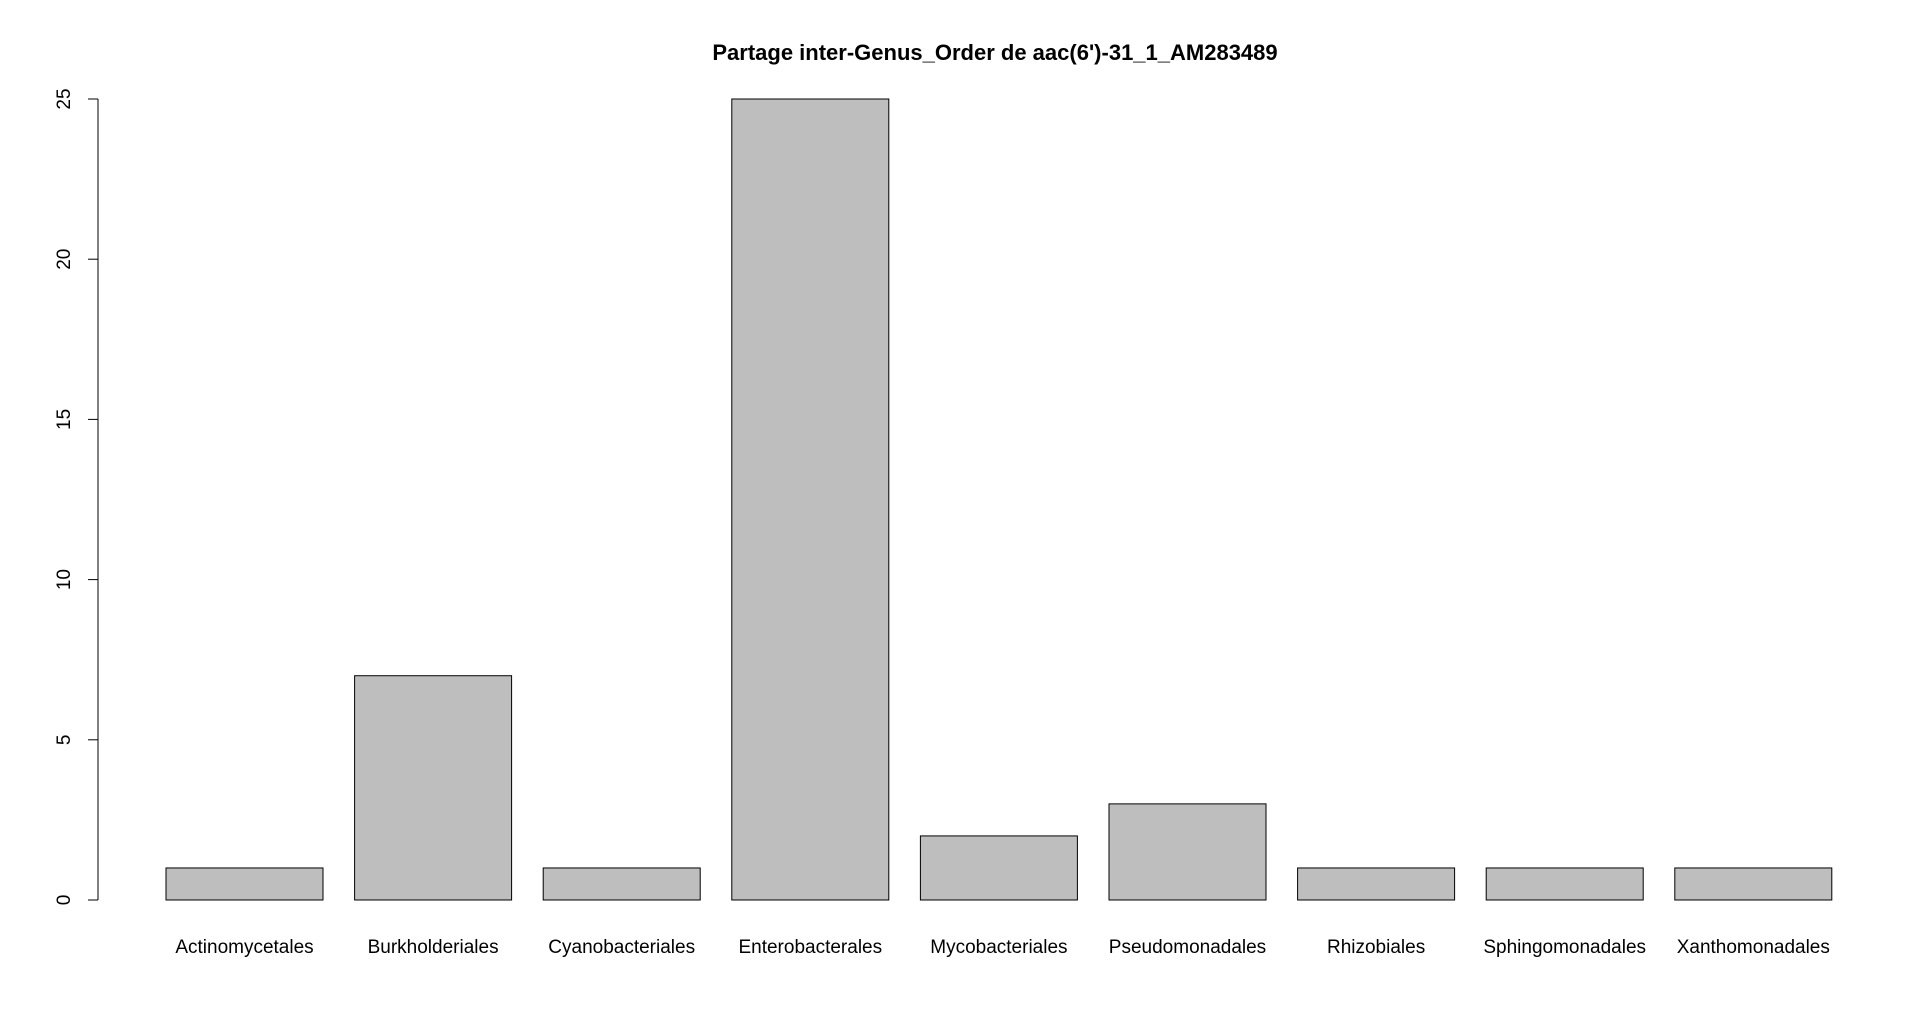 The width and height of the screenshot is (1920, 1022). What do you see at coordinates (621, 884) in the screenshot?
I see `bar-cyanobacteriales` at bounding box center [621, 884].